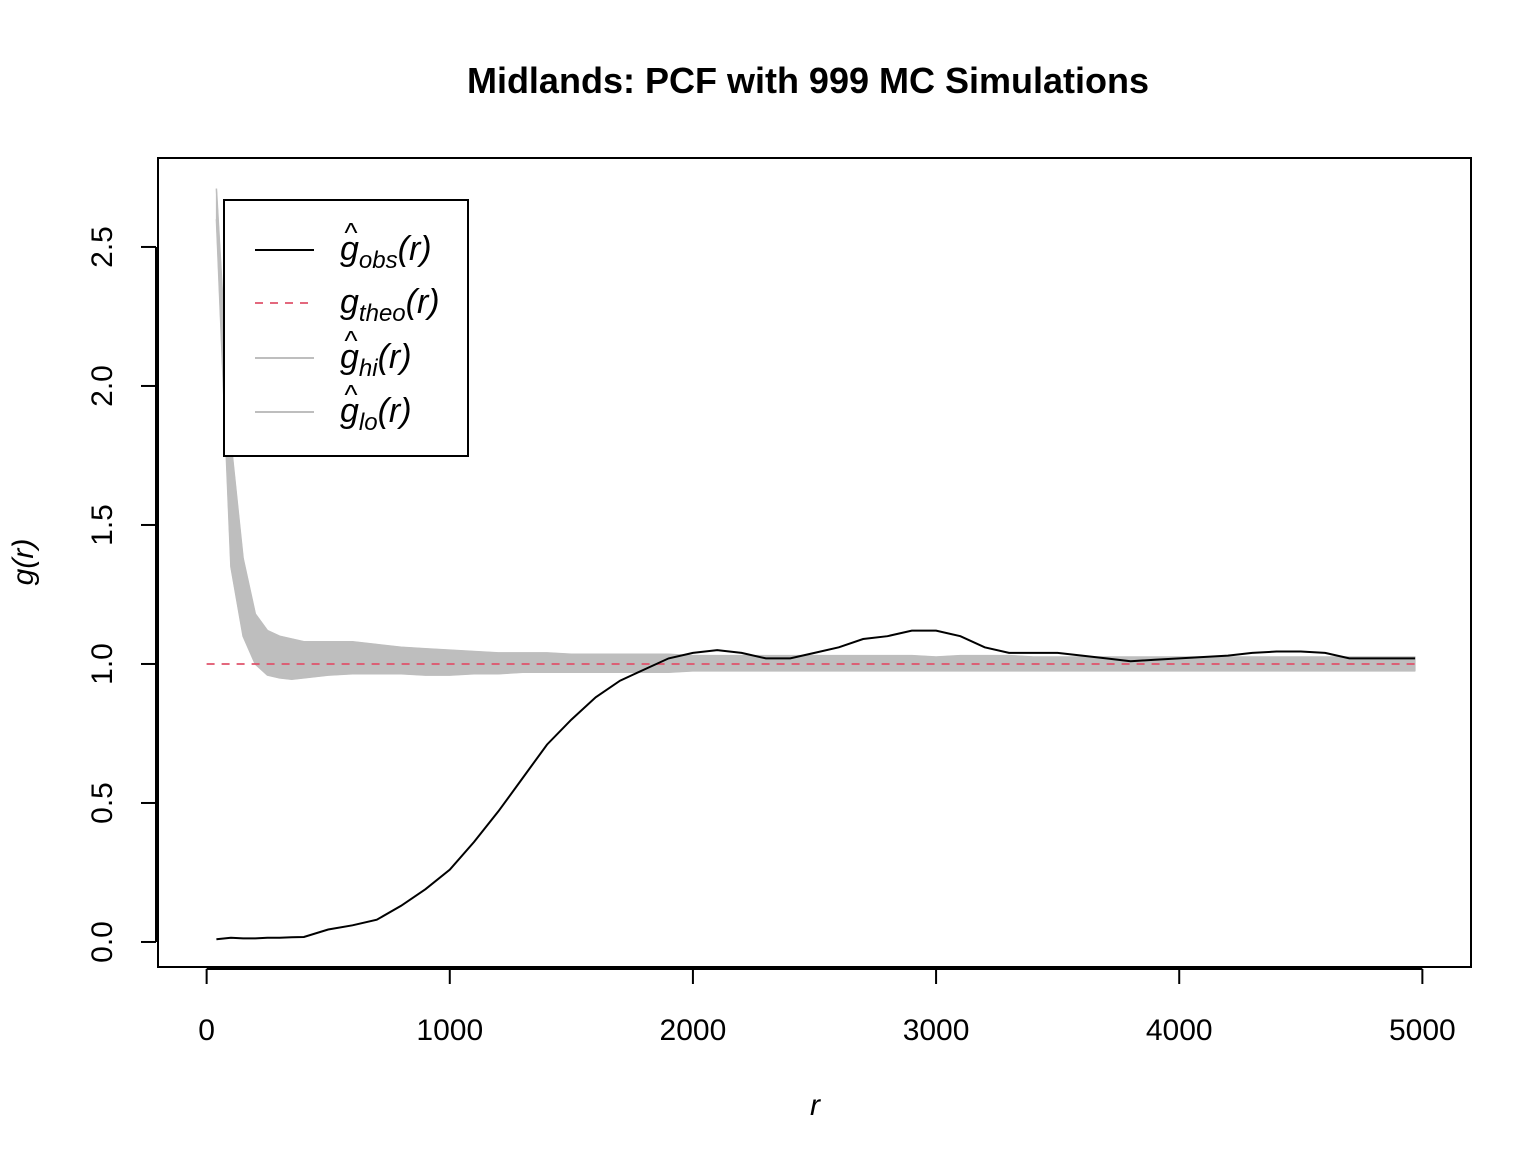  Describe the element at coordinates (449, 1030) in the screenshot. I see `x-tick-label: 1000` at that location.